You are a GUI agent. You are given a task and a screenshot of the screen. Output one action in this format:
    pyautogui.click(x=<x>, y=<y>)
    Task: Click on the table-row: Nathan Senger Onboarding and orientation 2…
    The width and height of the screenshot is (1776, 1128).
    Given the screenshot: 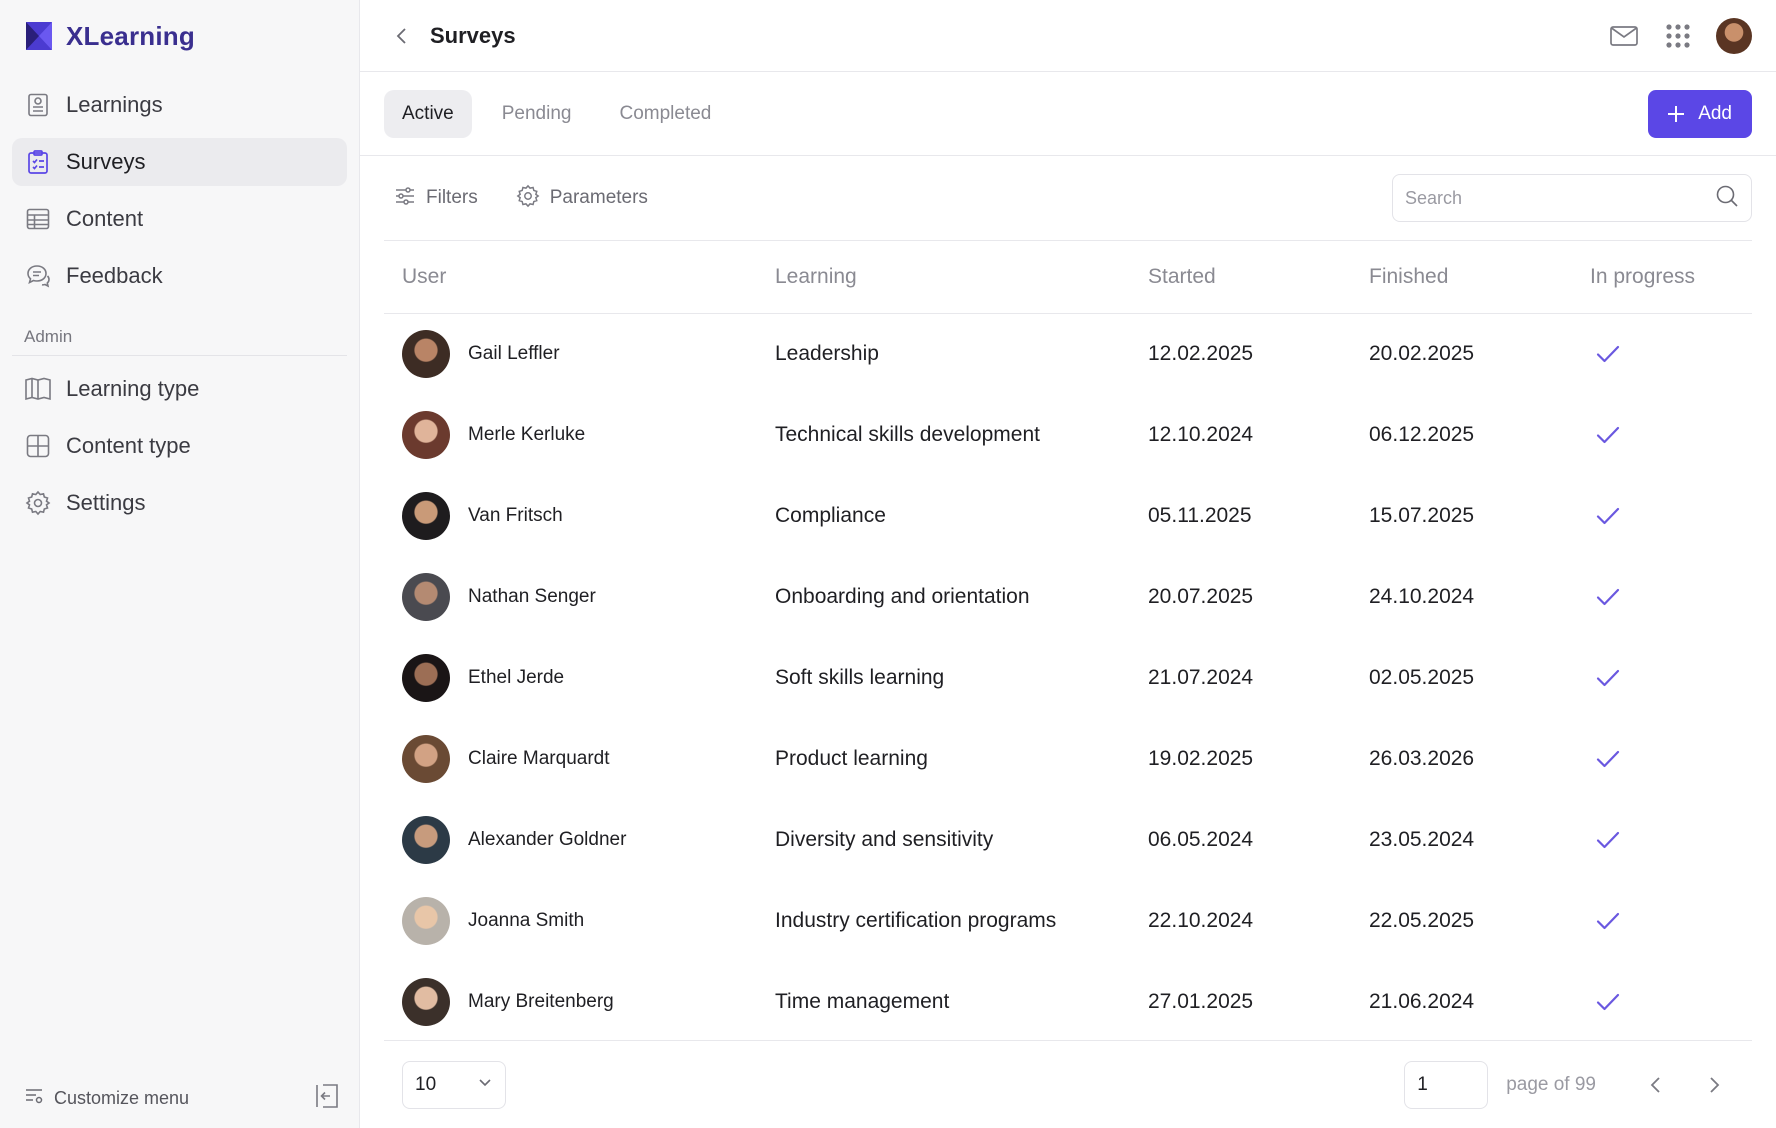 What is the action you would take?
    pyautogui.click(x=1068, y=596)
    